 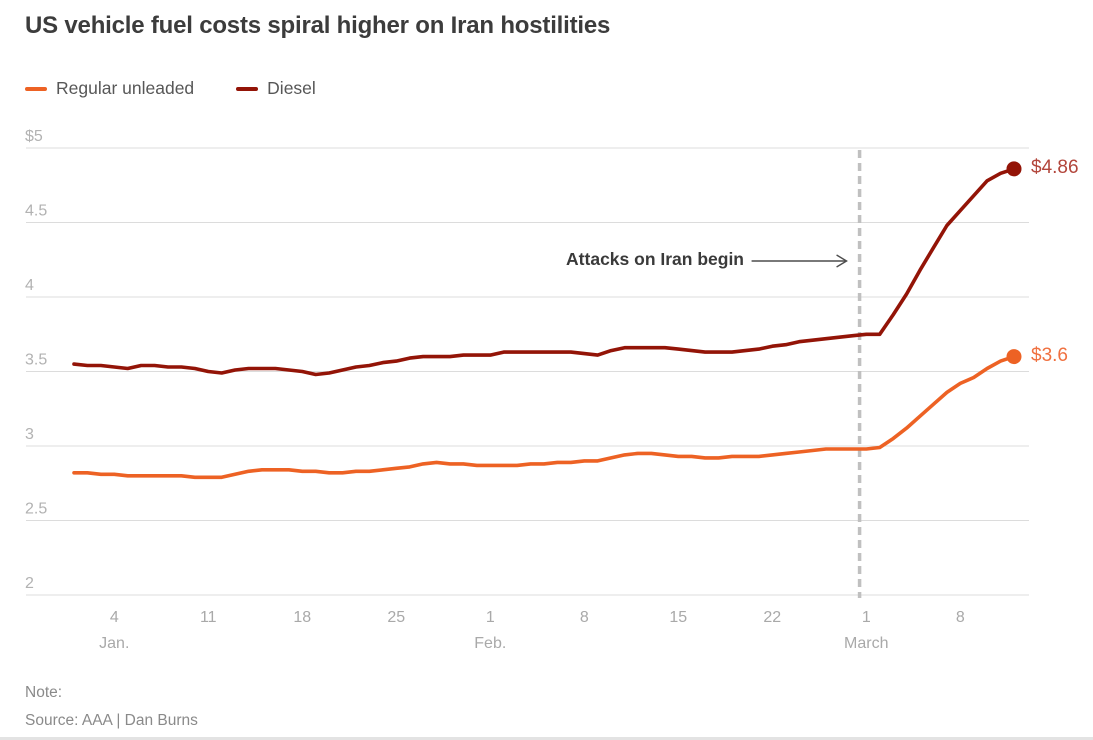 What do you see at coordinates (544, 417) in the screenshot?
I see `regular-unleaded-line` at bounding box center [544, 417].